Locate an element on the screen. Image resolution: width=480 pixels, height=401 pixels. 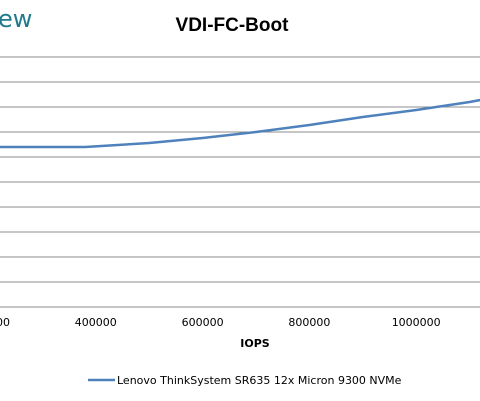
x-tick-label: 1000000 is located at coordinates (416, 322).